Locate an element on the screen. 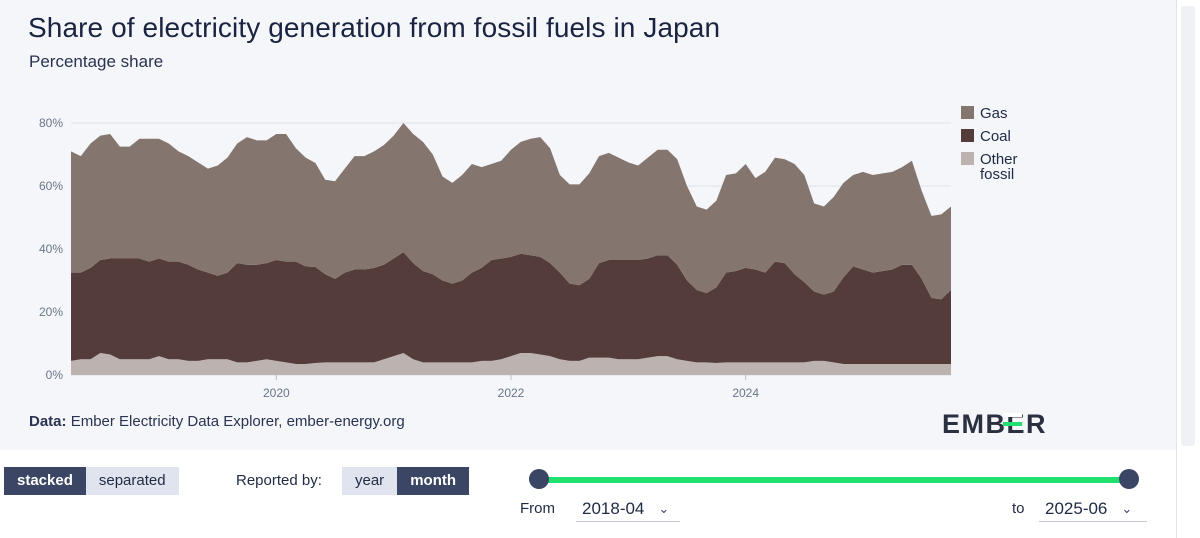  source-label: Data: is located at coordinates (48, 421).